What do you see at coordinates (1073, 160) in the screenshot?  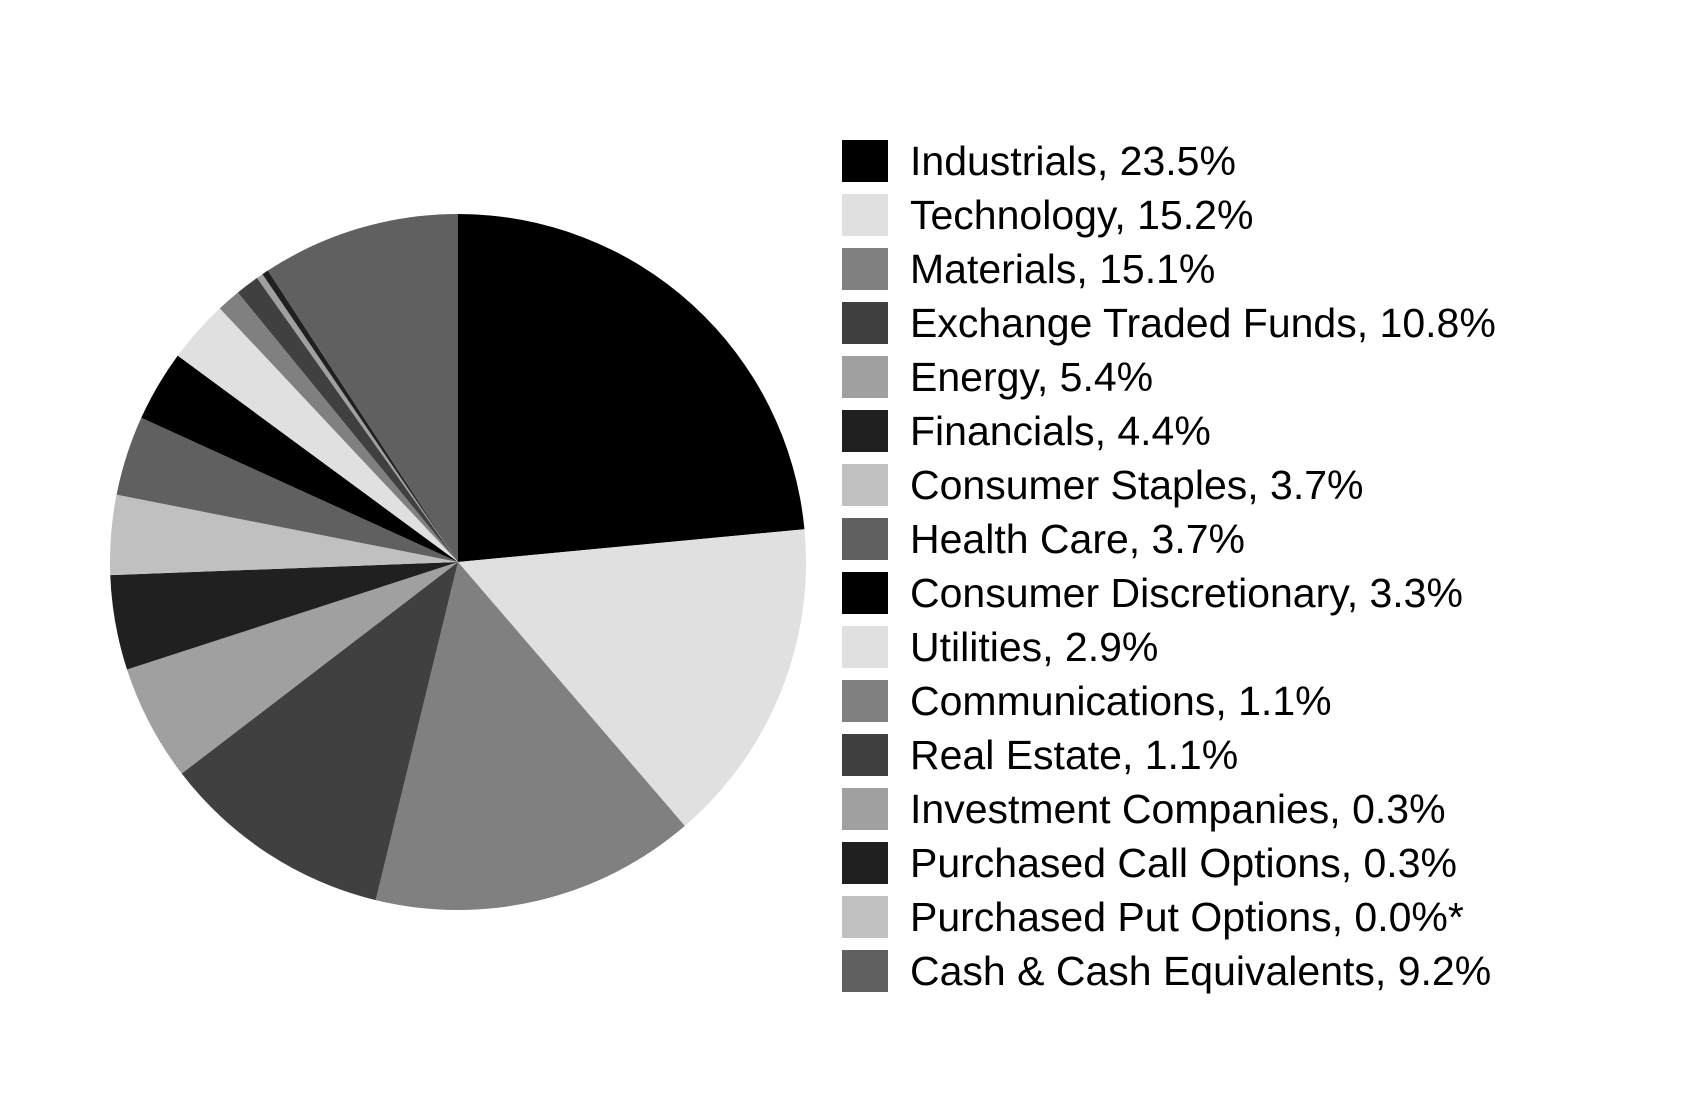 I see `legend-label: Industrials, 23.5%` at bounding box center [1073, 160].